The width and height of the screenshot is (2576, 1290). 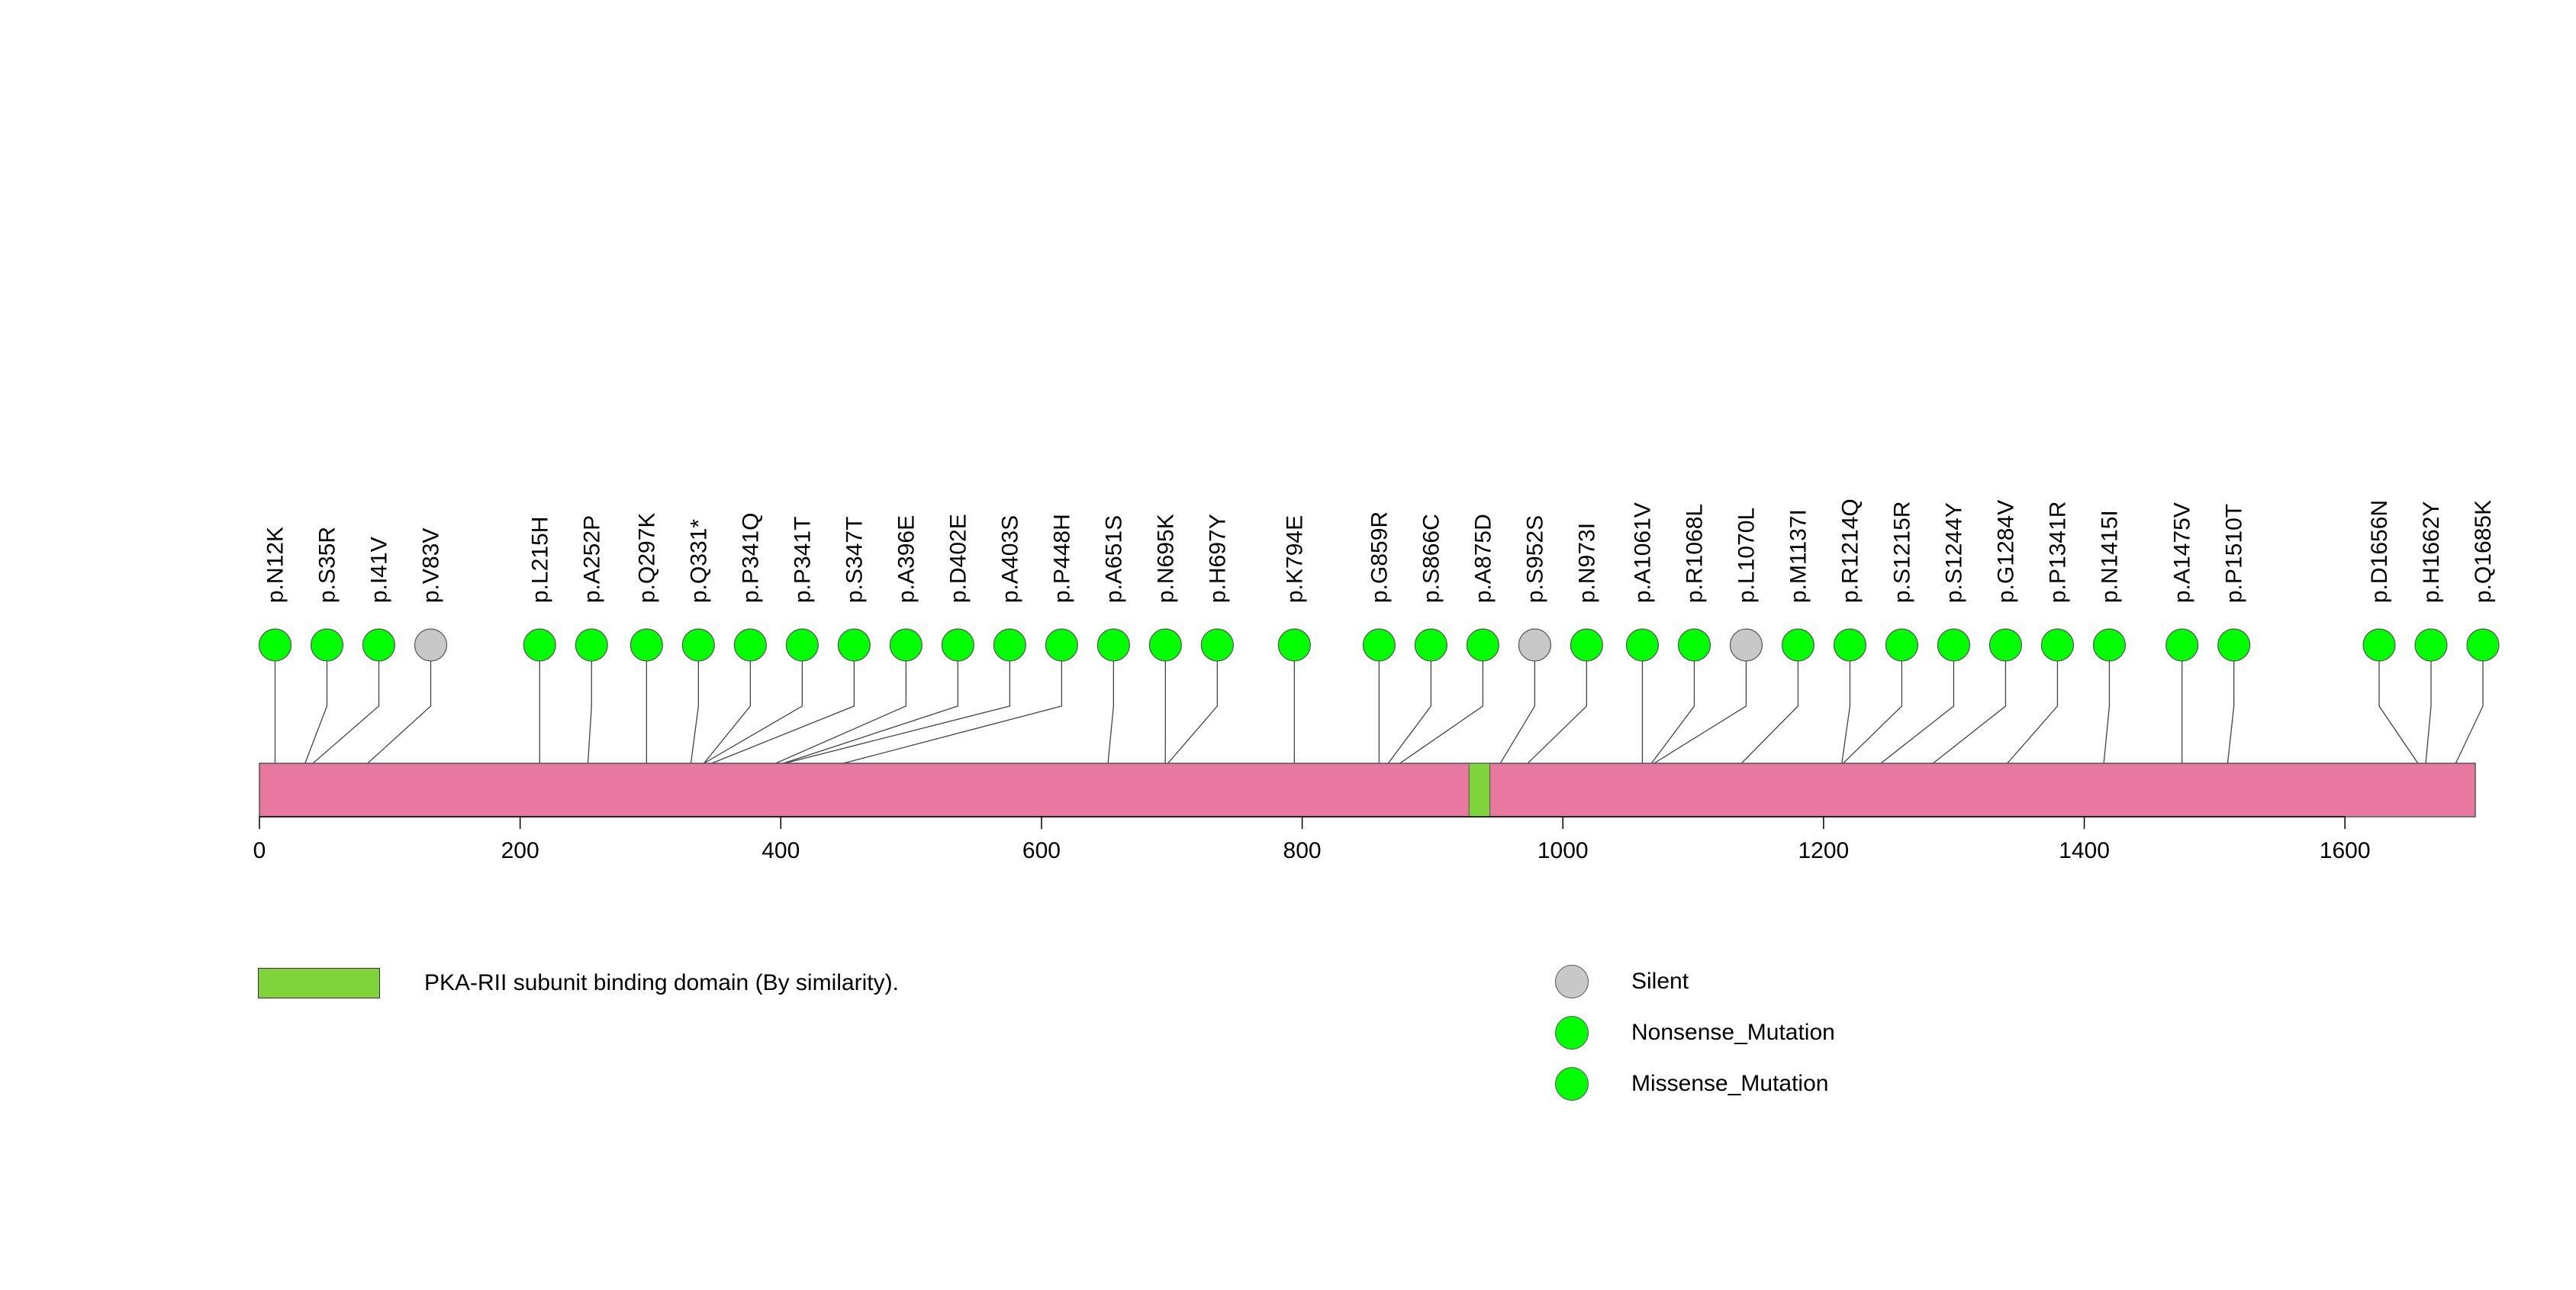 What do you see at coordinates (1572, 1084) in the screenshot?
I see `legend-missense-dot` at bounding box center [1572, 1084].